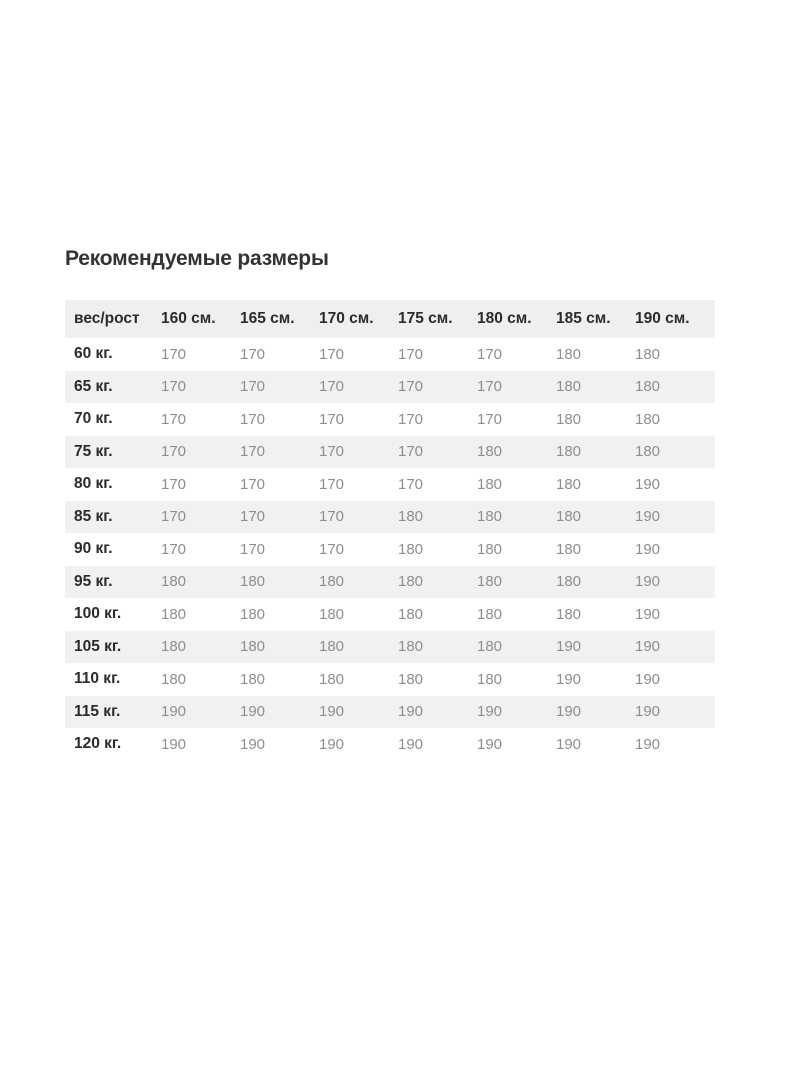  Describe the element at coordinates (390, 354) in the screenshot. I see `table-row: 60 кг. 170 170 170 170 170 180 180` at that location.